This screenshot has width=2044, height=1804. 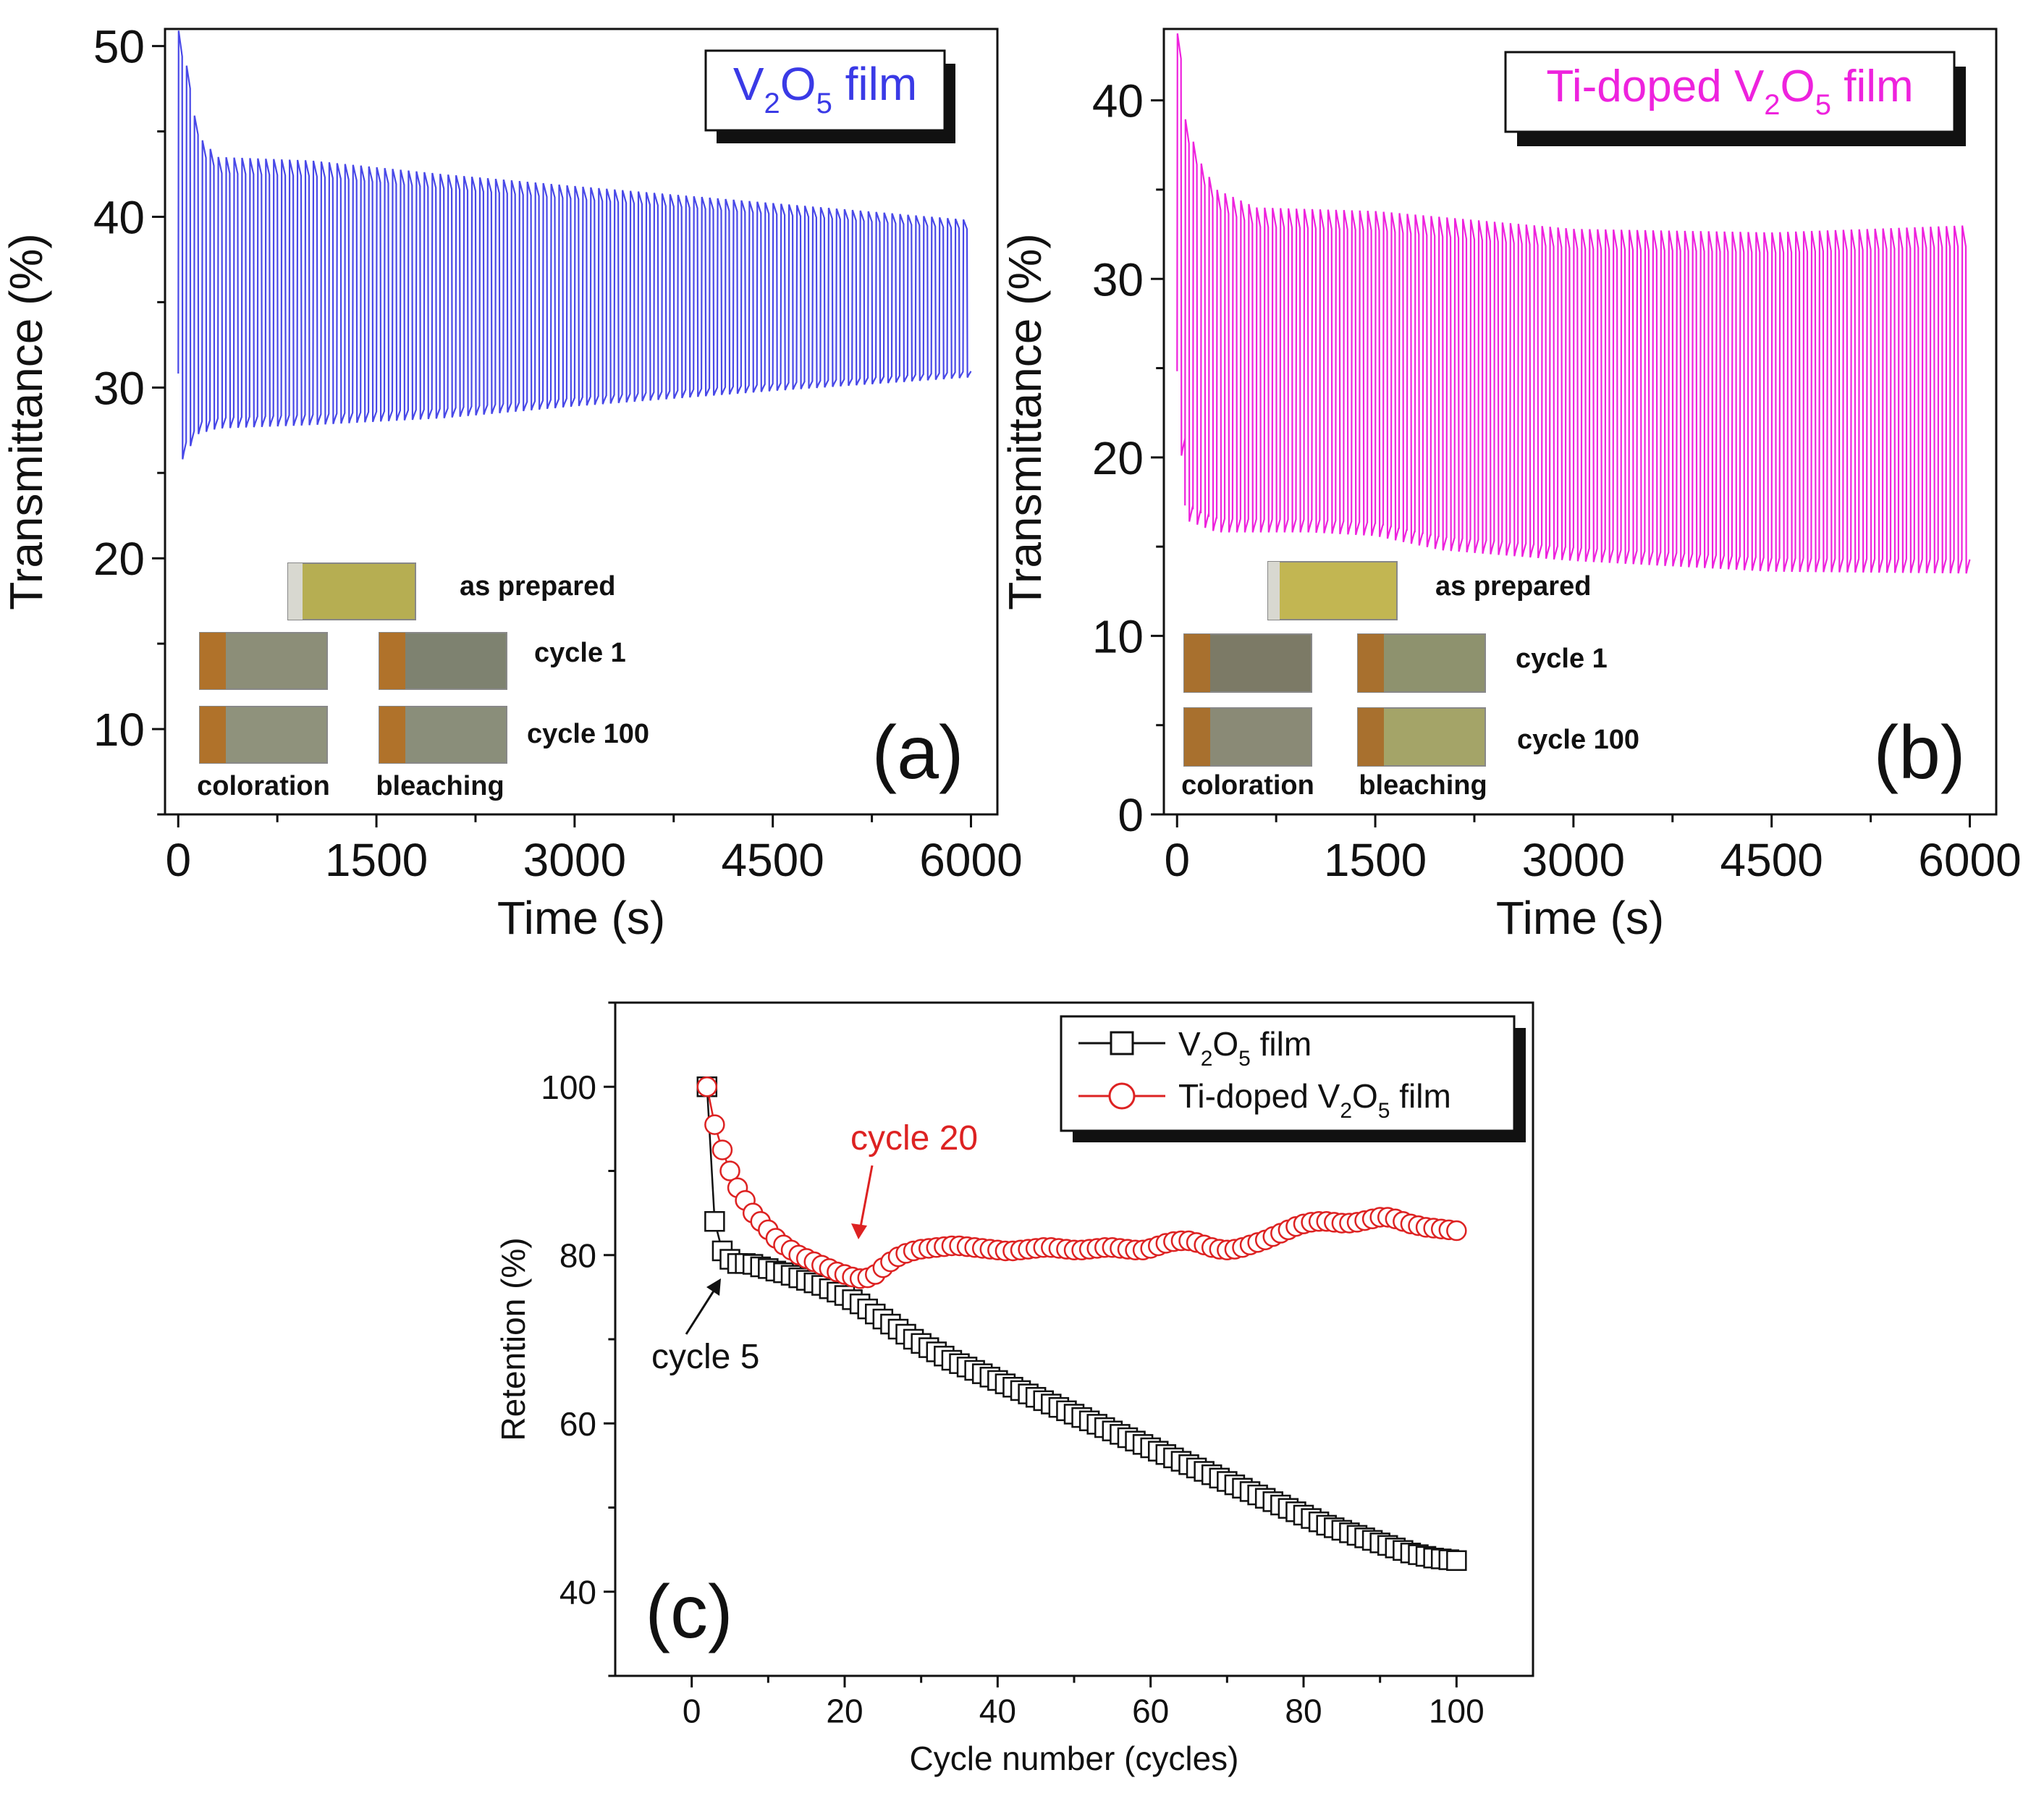 I want to click on a-label-cycle1: cycle 1, so click(x=580, y=653).